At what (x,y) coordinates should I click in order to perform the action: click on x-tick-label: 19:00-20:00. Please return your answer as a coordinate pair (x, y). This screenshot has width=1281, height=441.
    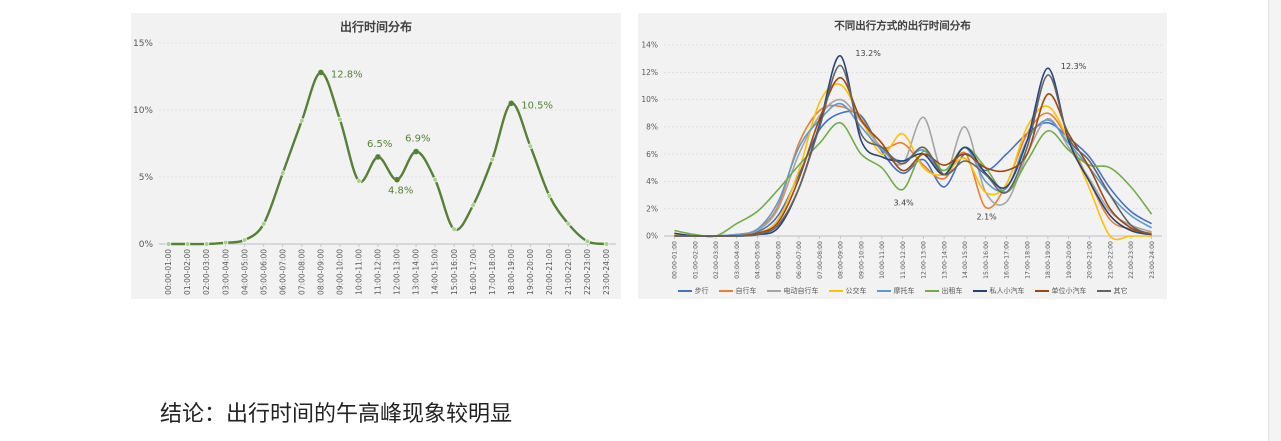
    Looking at the image, I should click on (1069, 260).